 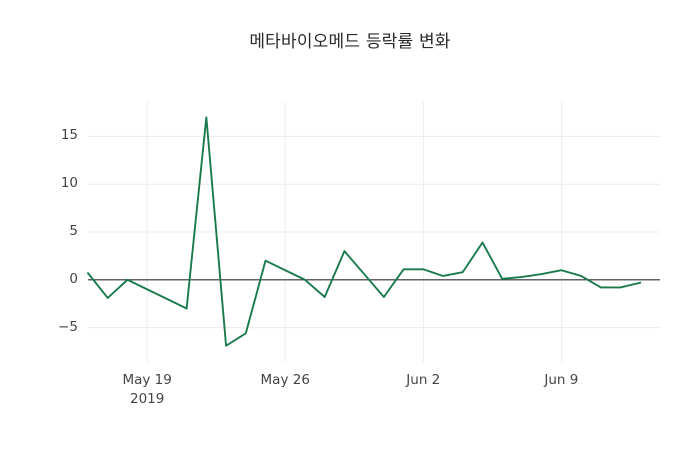 What do you see at coordinates (147, 399) in the screenshot?
I see `x-axis-tick-sublabel: 2019` at bounding box center [147, 399].